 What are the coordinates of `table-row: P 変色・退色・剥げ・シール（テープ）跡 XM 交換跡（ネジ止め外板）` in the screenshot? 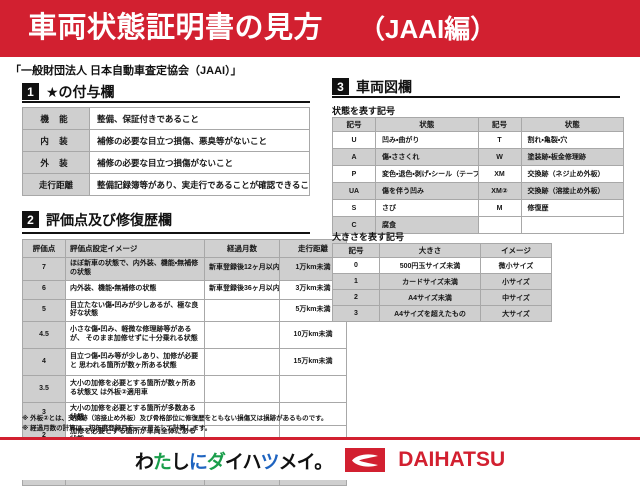 It's located at (478, 174).